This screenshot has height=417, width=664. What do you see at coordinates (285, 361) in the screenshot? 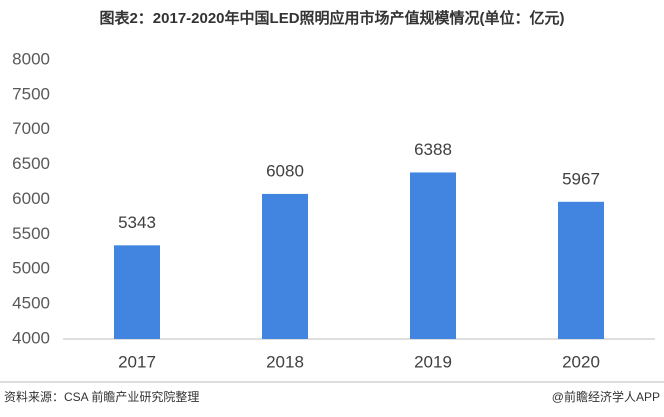
I see `x-tick-label: 2018` at bounding box center [285, 361].